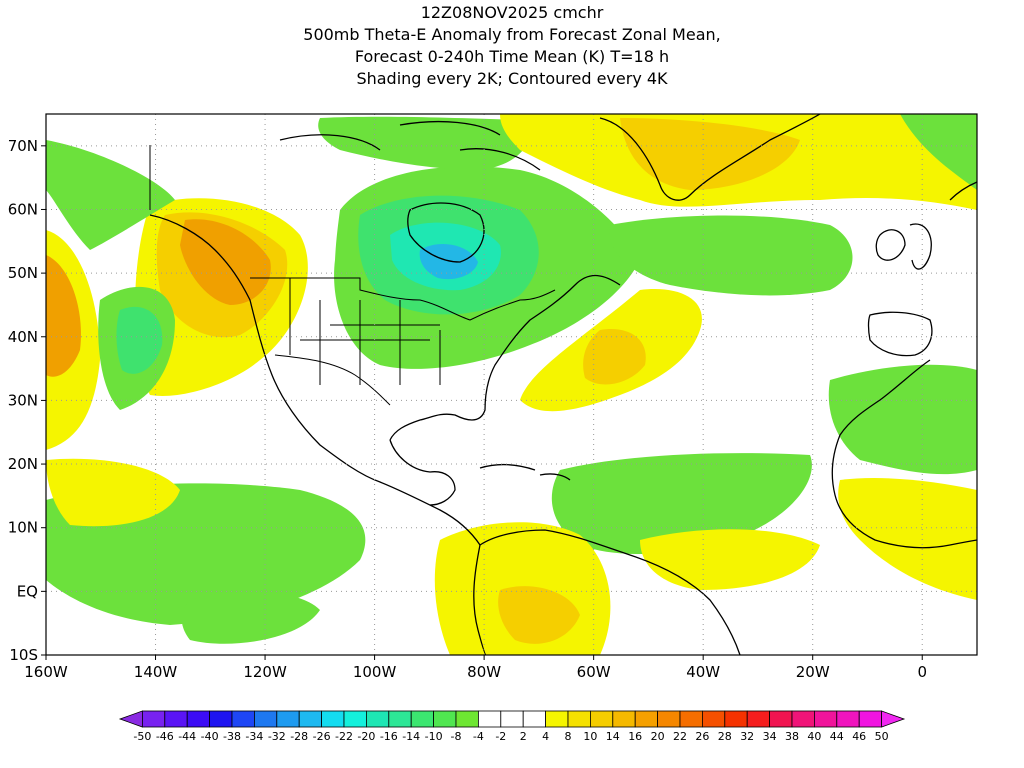 This screenshot has width=1024, height=768. Describe the element at coordinates (23, 146) in the screenshot. I see `lat-tick-label: 70N` at that location.